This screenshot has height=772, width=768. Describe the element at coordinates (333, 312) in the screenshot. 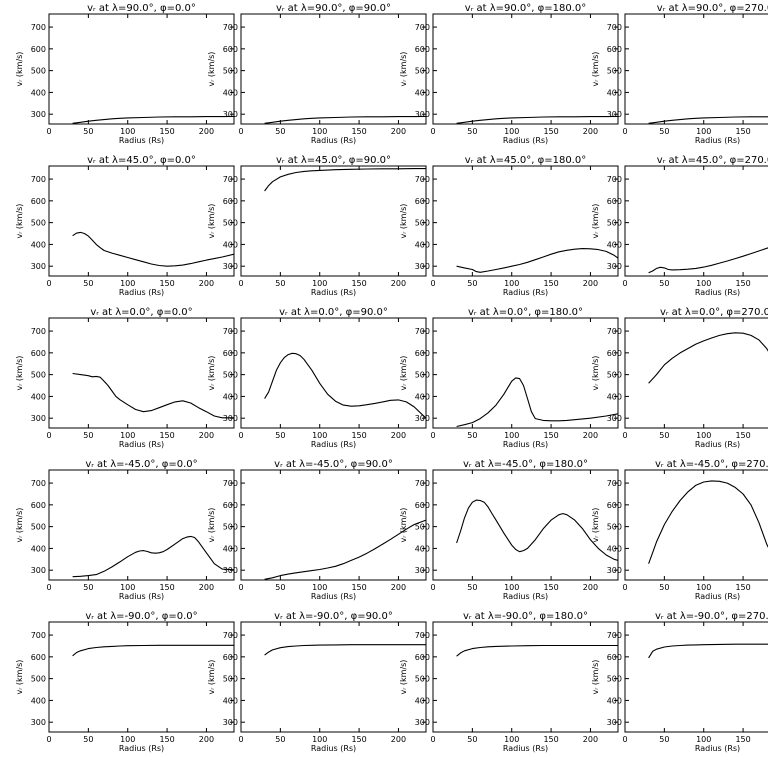

I see `panel-title: vᵣ at λ=0.0°, φ=90.0°` at that location.